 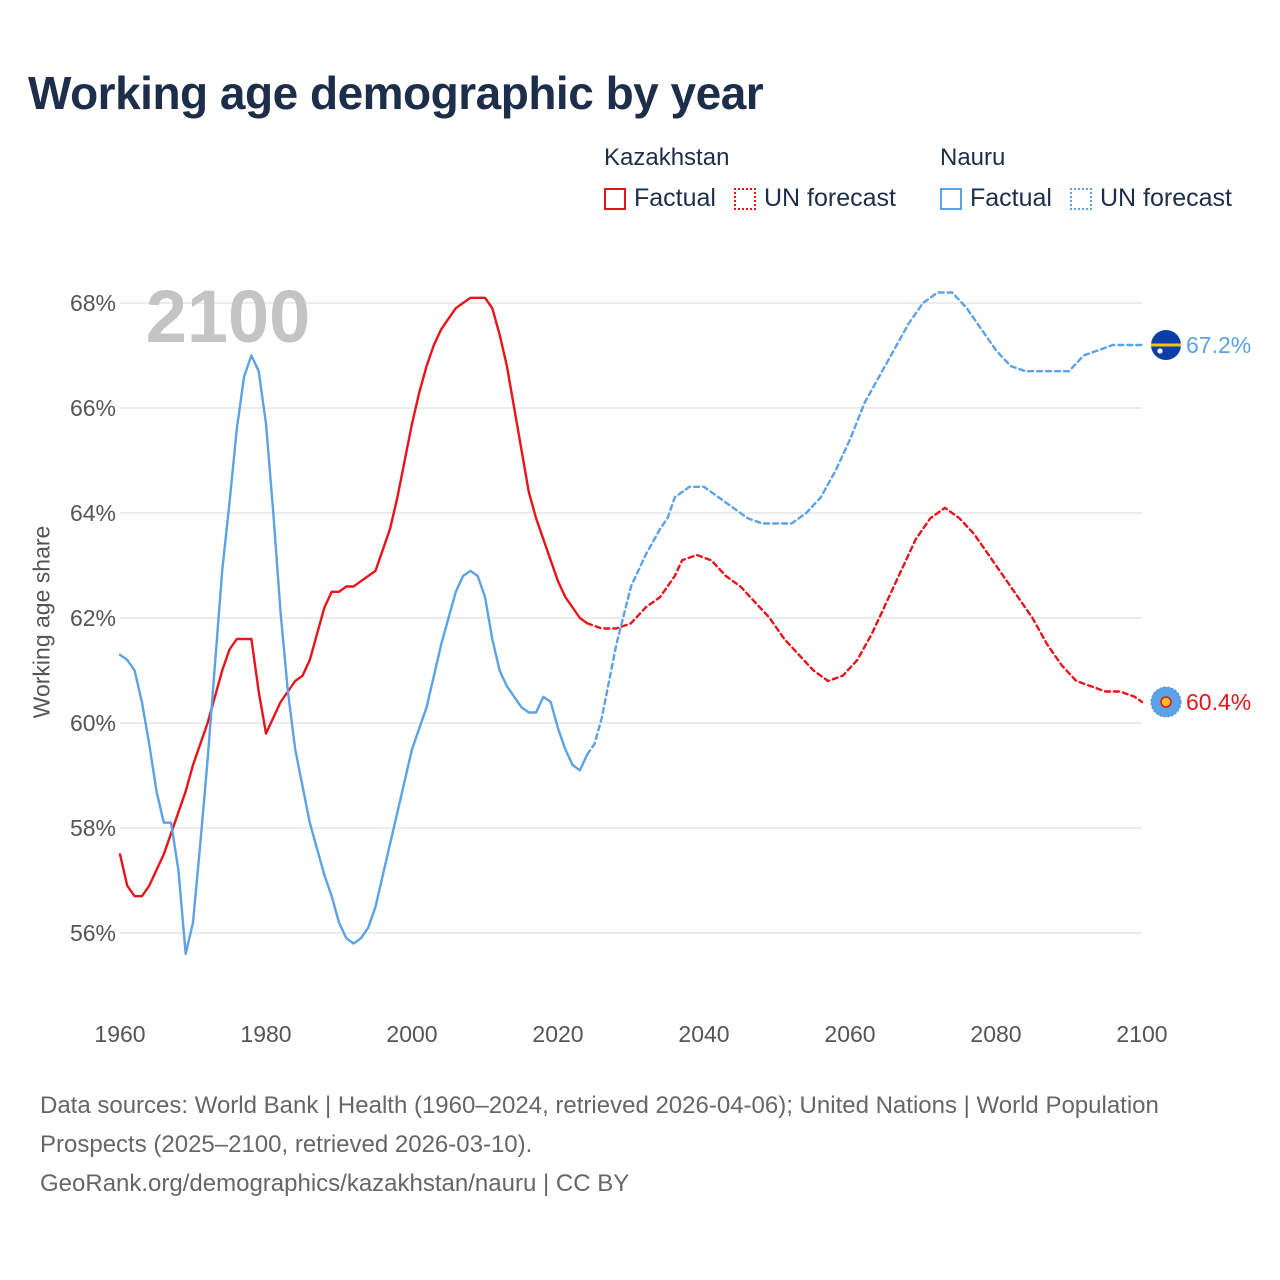 I want to click on x-tick-label: 2080, so click(x=995, y=1034).